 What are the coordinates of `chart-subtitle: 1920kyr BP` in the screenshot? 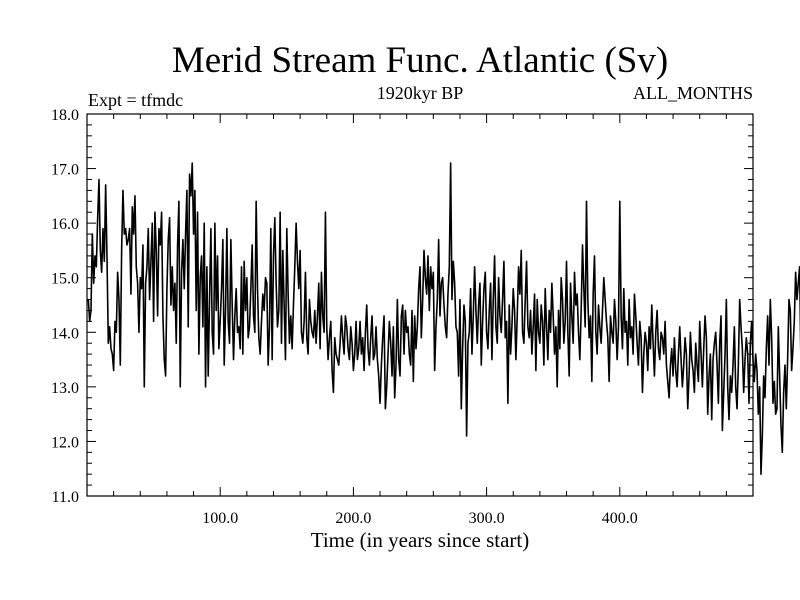 It's located at (420, 93).